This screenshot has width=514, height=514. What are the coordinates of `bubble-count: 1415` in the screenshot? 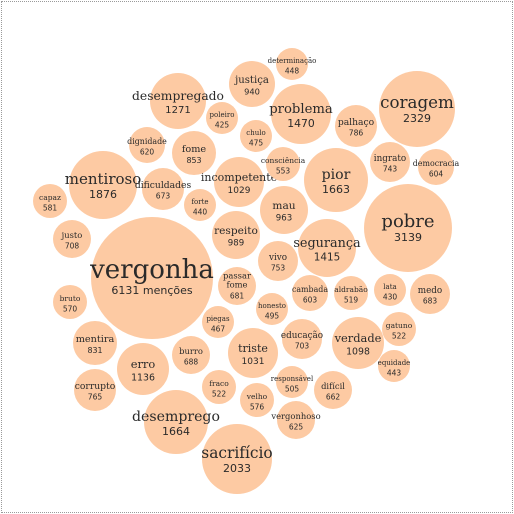 It's located at (327, 257).